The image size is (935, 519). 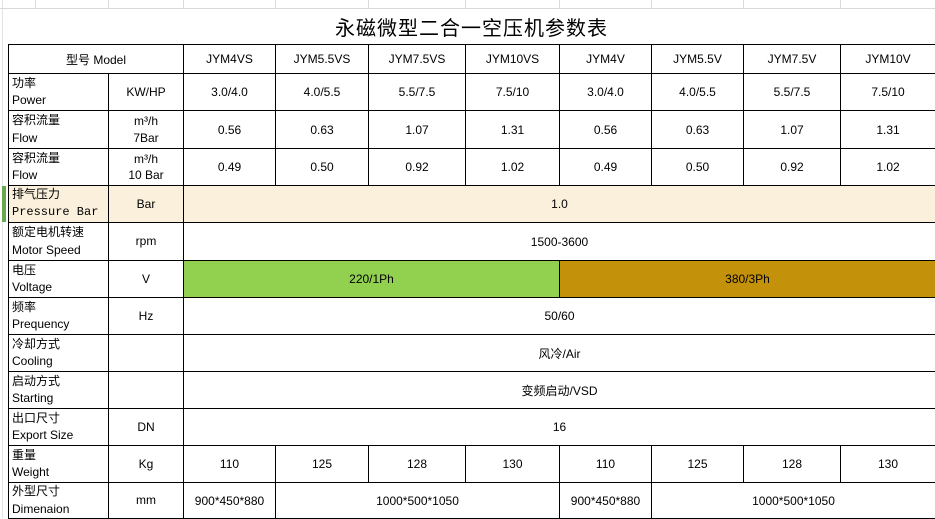 I want to click on table-row-export-size: 出口尺寸 Export Size DN 16, so click(x=472, y=427).